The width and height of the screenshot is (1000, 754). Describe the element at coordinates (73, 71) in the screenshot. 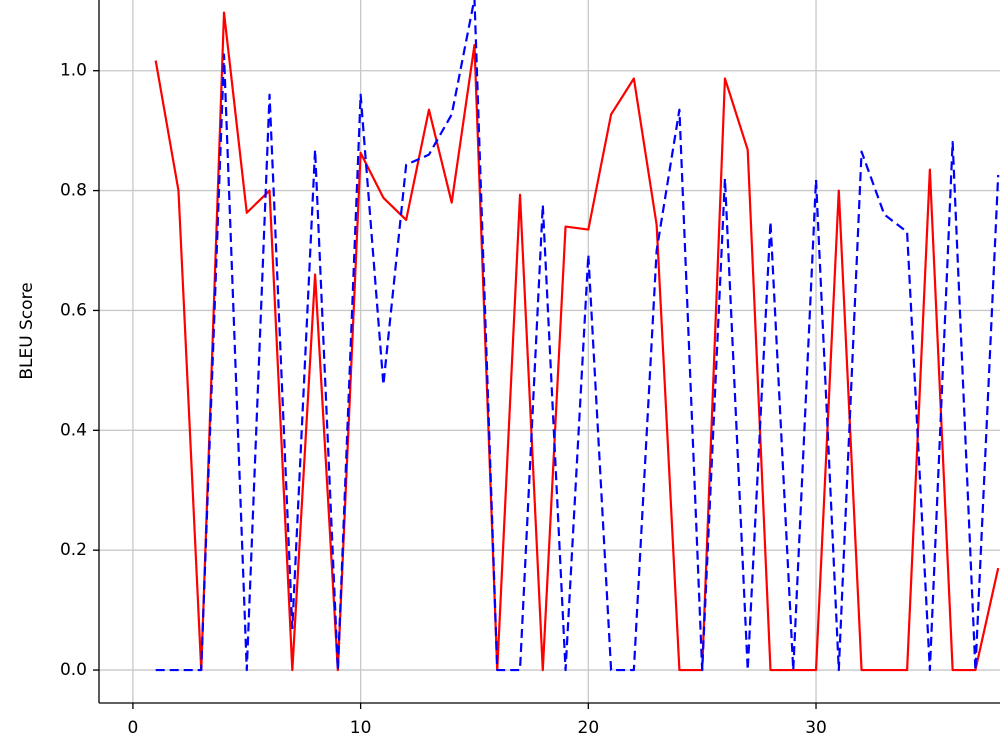

I see `y-tick-label: 1.0` at that location.